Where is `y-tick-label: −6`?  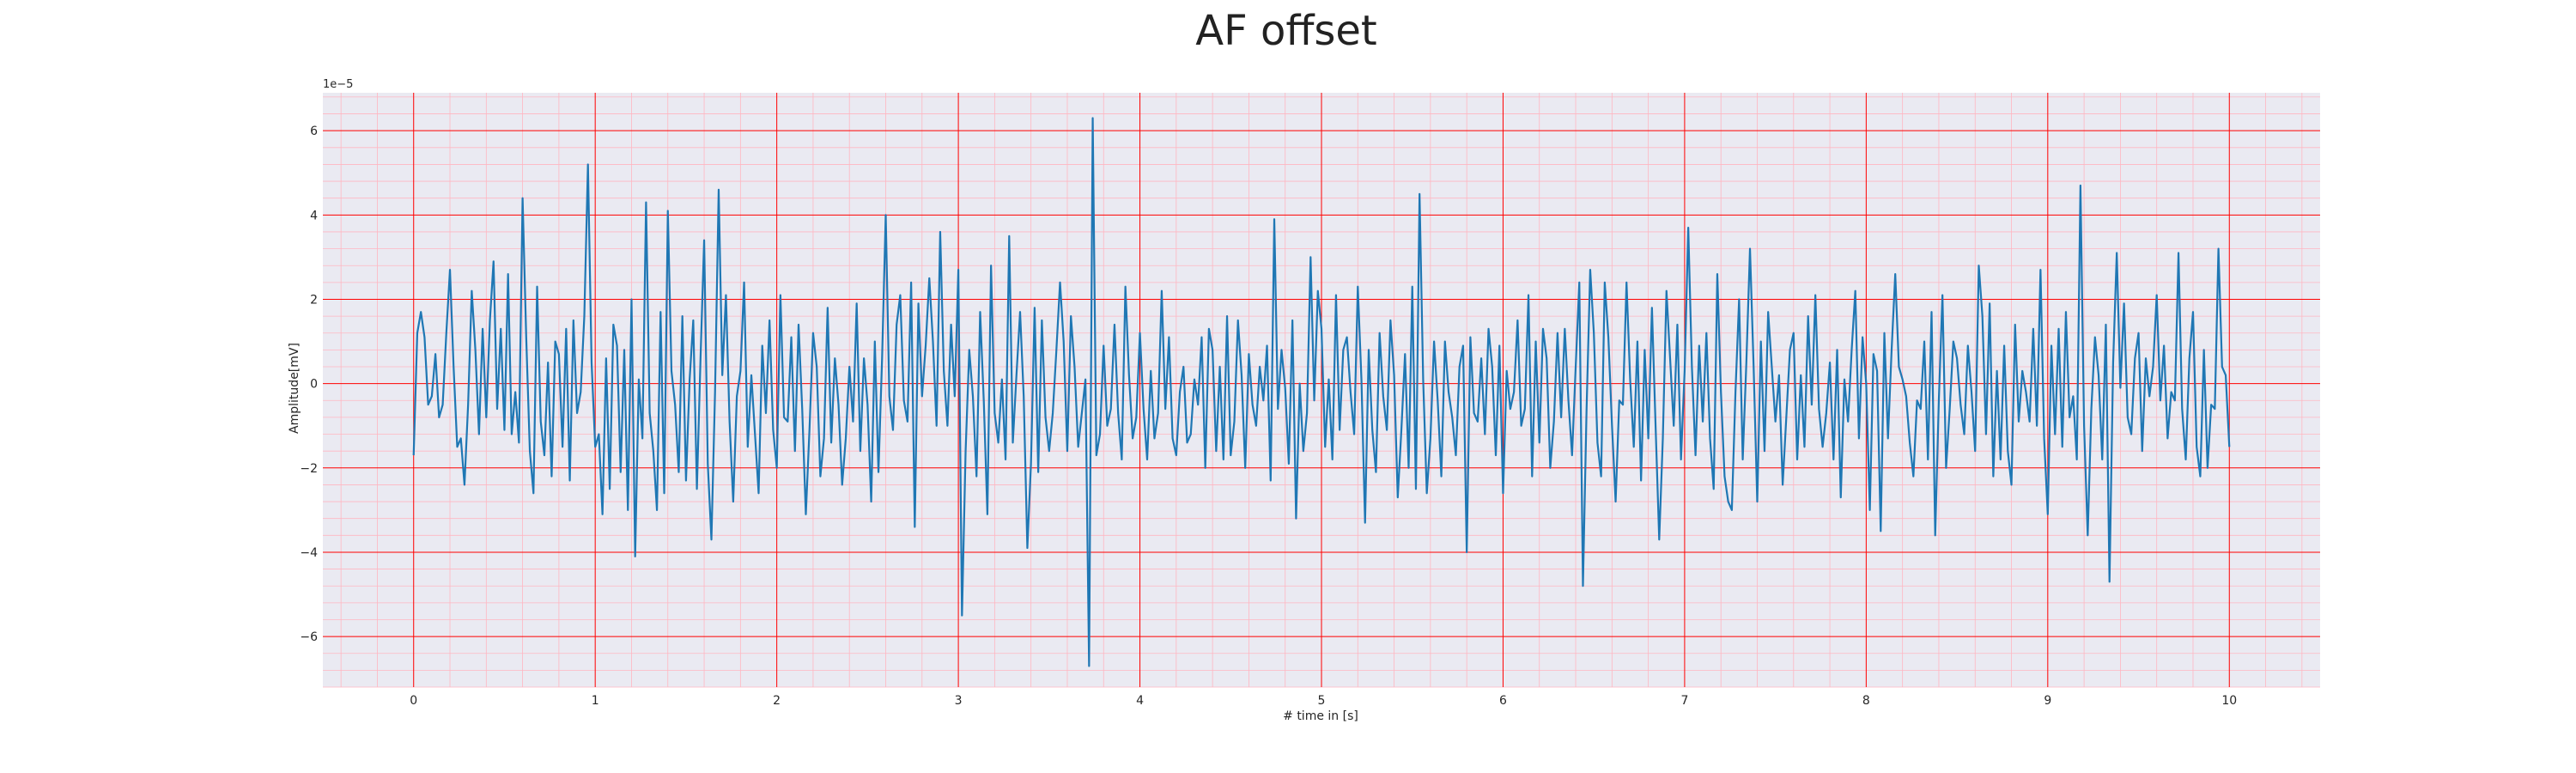
y-tick-label: −6 is located at coordinates (309, 637).